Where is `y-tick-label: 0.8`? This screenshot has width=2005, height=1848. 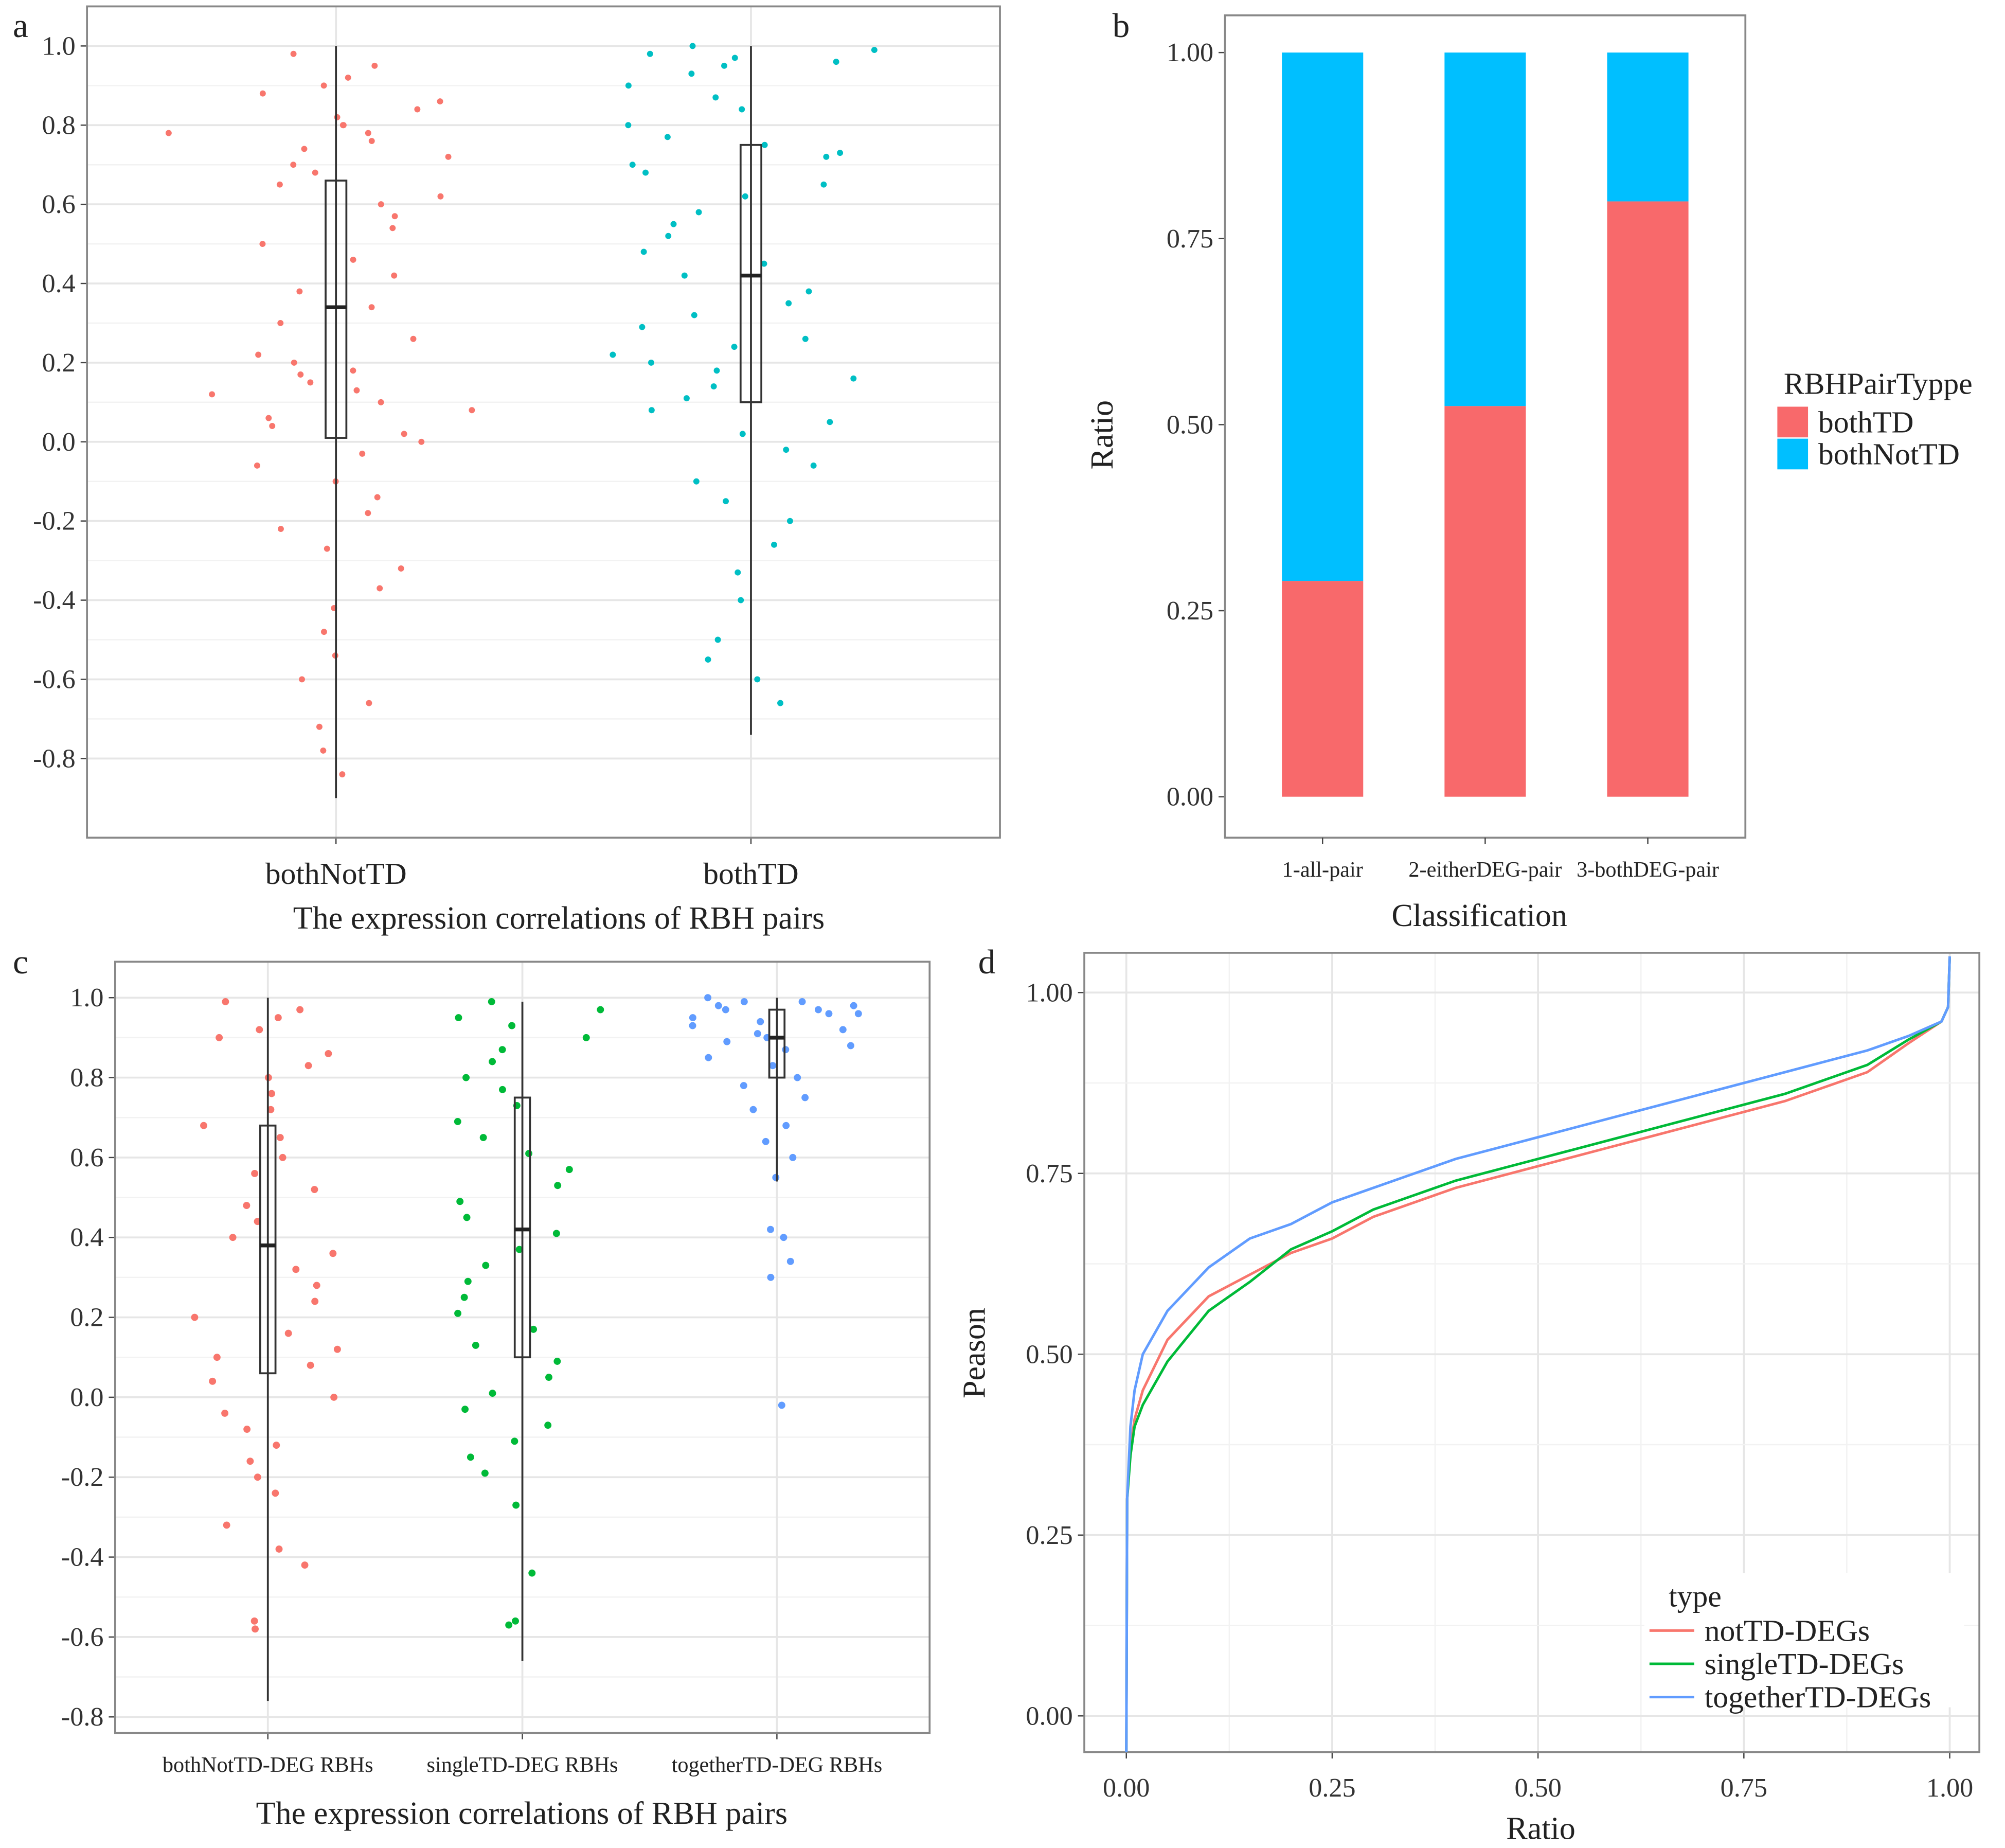
y-tick-label: 0.8 is located at coordinates (59, 125).